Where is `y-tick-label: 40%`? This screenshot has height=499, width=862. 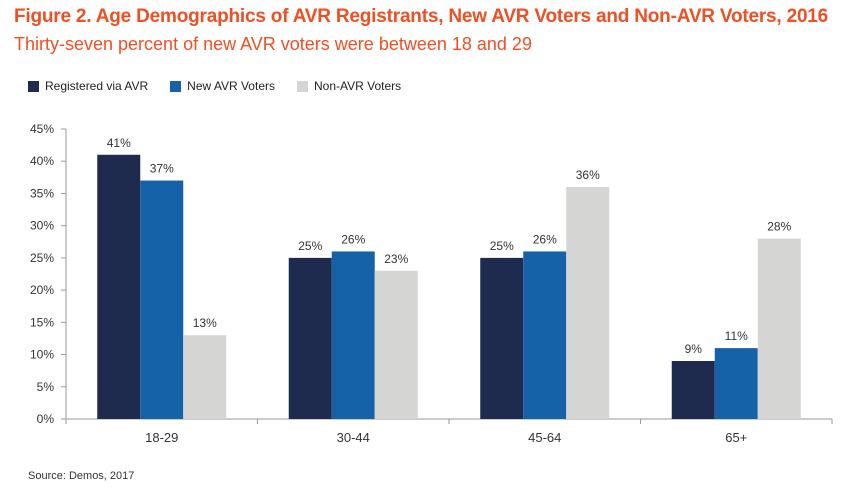
y-tick-label: 40% is located at coordinates (42, 161).